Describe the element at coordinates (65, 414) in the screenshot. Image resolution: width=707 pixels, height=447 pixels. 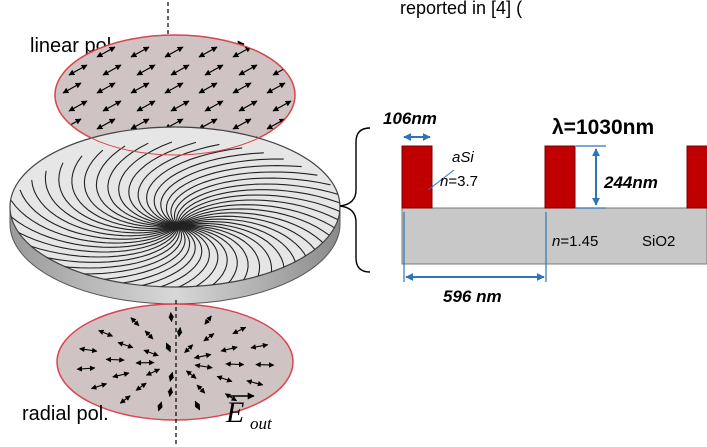
I see `output-polarization-label: radial pol.` at that location.